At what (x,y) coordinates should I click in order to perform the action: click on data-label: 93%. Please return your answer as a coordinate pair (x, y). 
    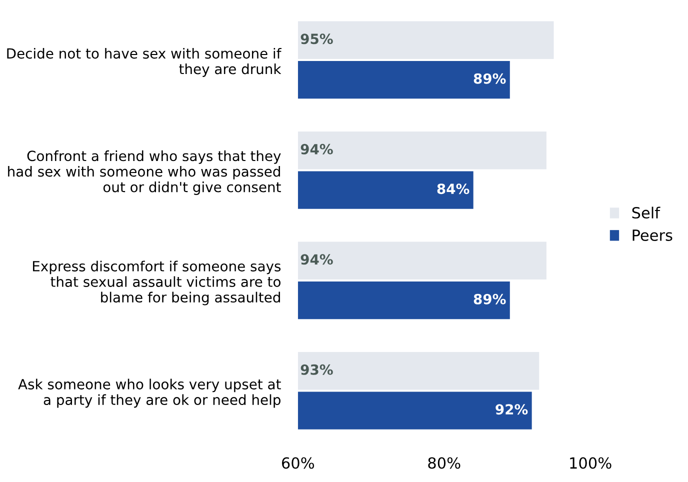
    Looking at the image, I should click on (316, 369).